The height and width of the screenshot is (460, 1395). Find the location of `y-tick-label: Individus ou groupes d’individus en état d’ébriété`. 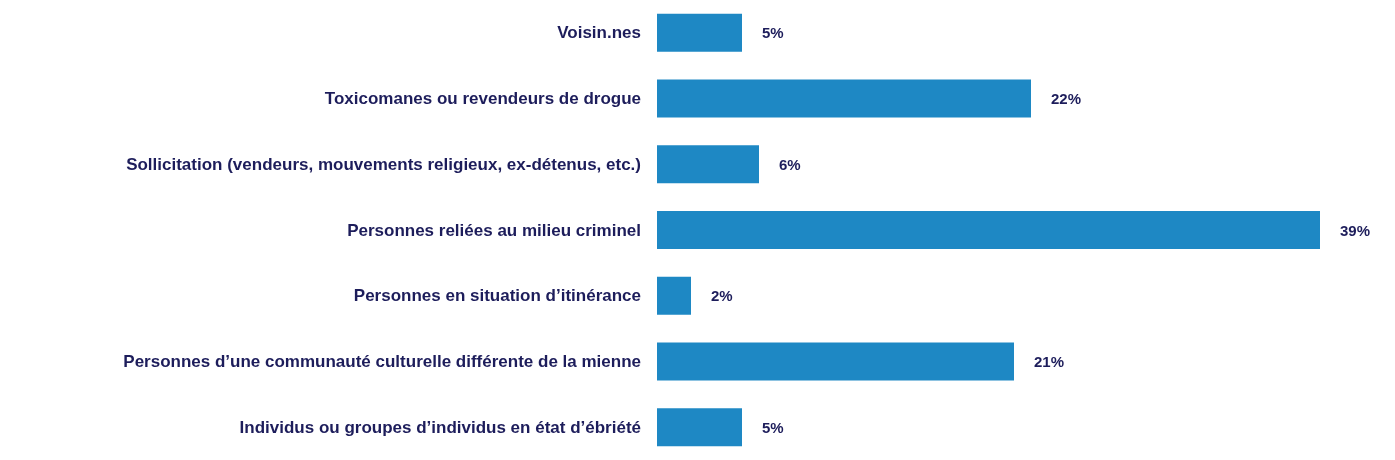

y-tick-label: Individus ou groupes d’individus en état d’ébriété is located at coordinates (440, 427).